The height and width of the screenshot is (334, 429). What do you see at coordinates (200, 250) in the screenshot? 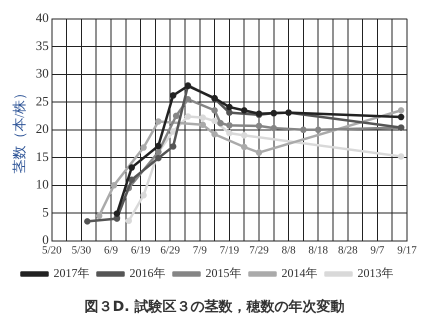
I see `x-tick-label: 7/9` at bounding box center [200, 250].